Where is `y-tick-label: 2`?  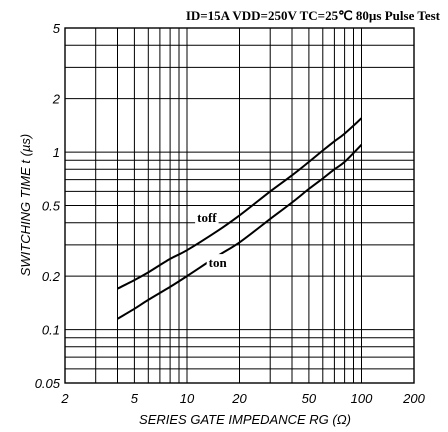 y-tick-label: 2 is located at coordinates (56, 99).